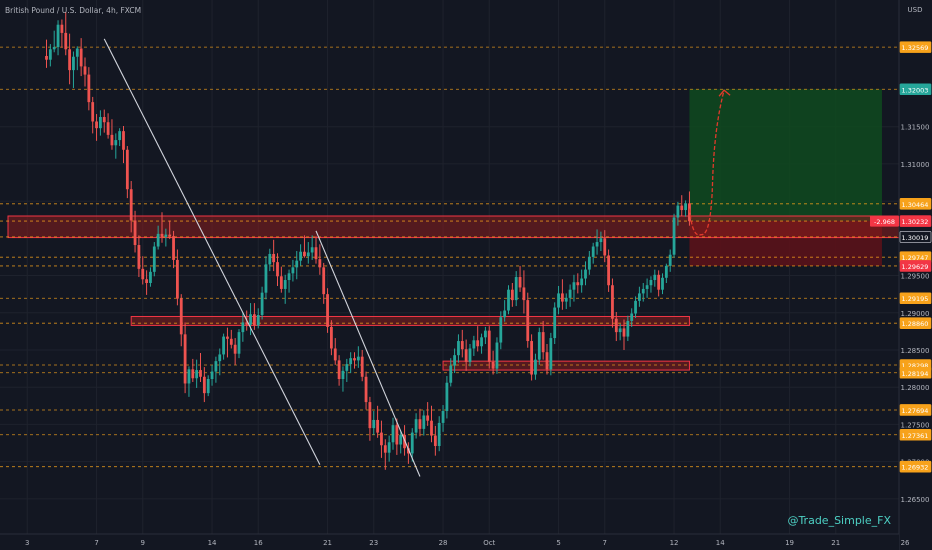 This screenshot has width=932, height=550. What do you see at coordinates (915, 468) in the screenshot?
I see `price-tag-label: 1.26932` at bounding box center [915, 468].